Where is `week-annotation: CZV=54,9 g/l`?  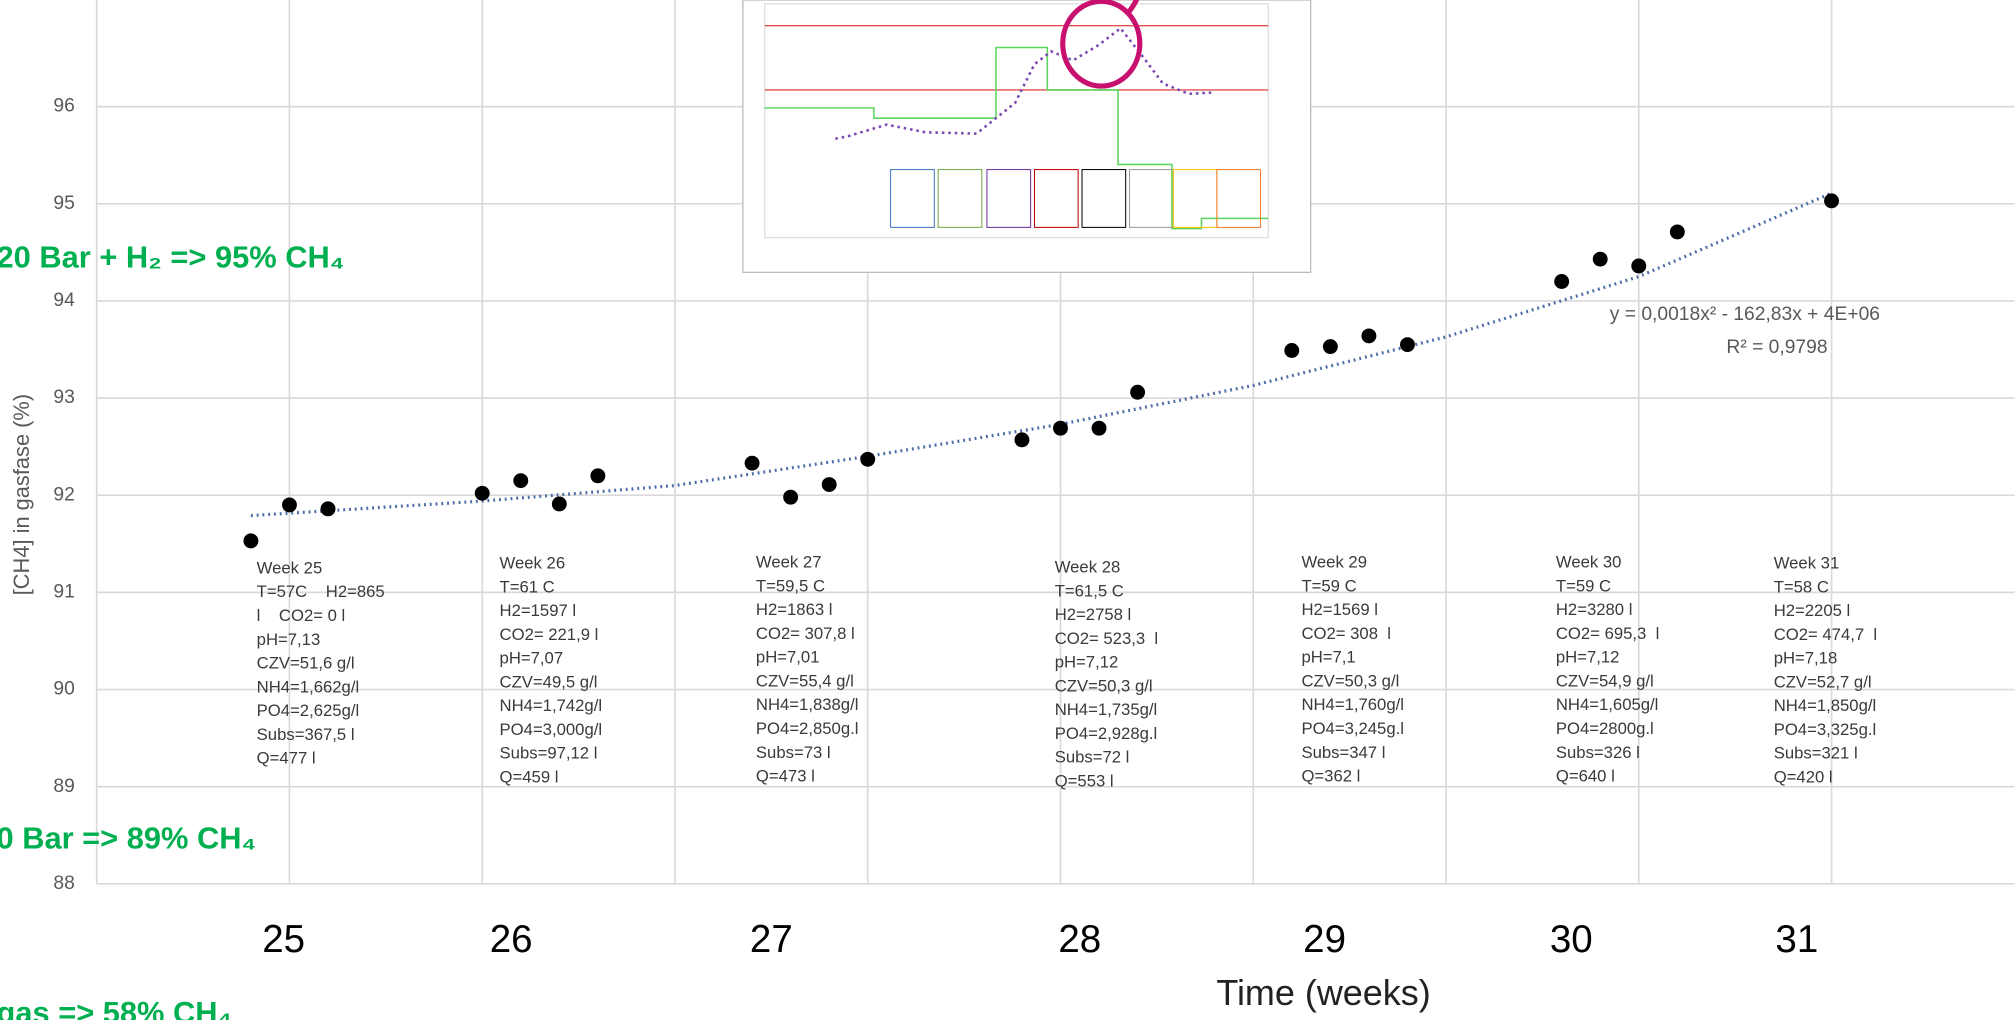 week-annotation: CZV=54,9 g/l is located at coordinates (1605, 680).